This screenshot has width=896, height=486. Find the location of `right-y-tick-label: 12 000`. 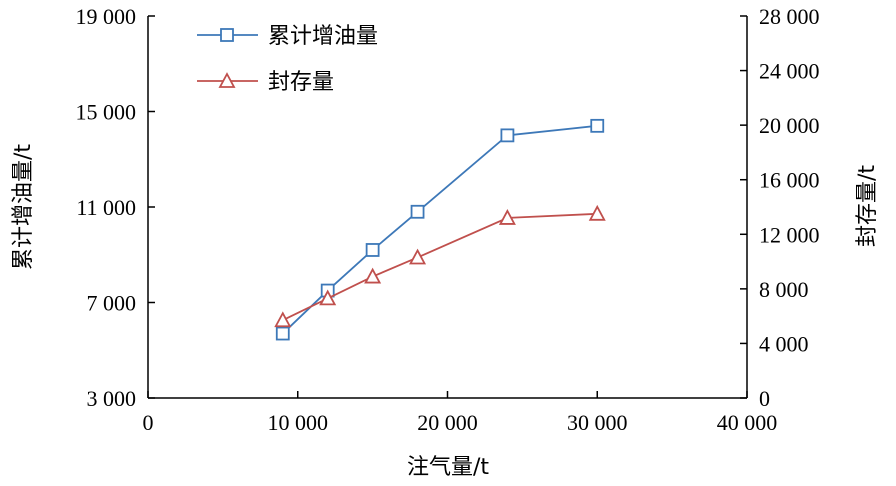

right-y-tick-label: 12 000 is located at coordinates (789, 234).